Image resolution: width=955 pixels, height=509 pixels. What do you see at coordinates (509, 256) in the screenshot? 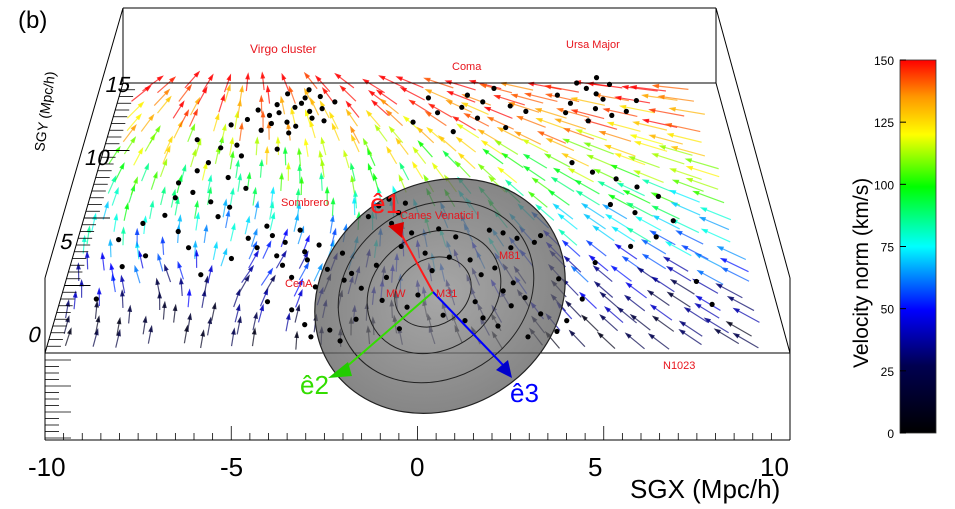
I see `label-m81: M81` at bounding box center [509, 256].